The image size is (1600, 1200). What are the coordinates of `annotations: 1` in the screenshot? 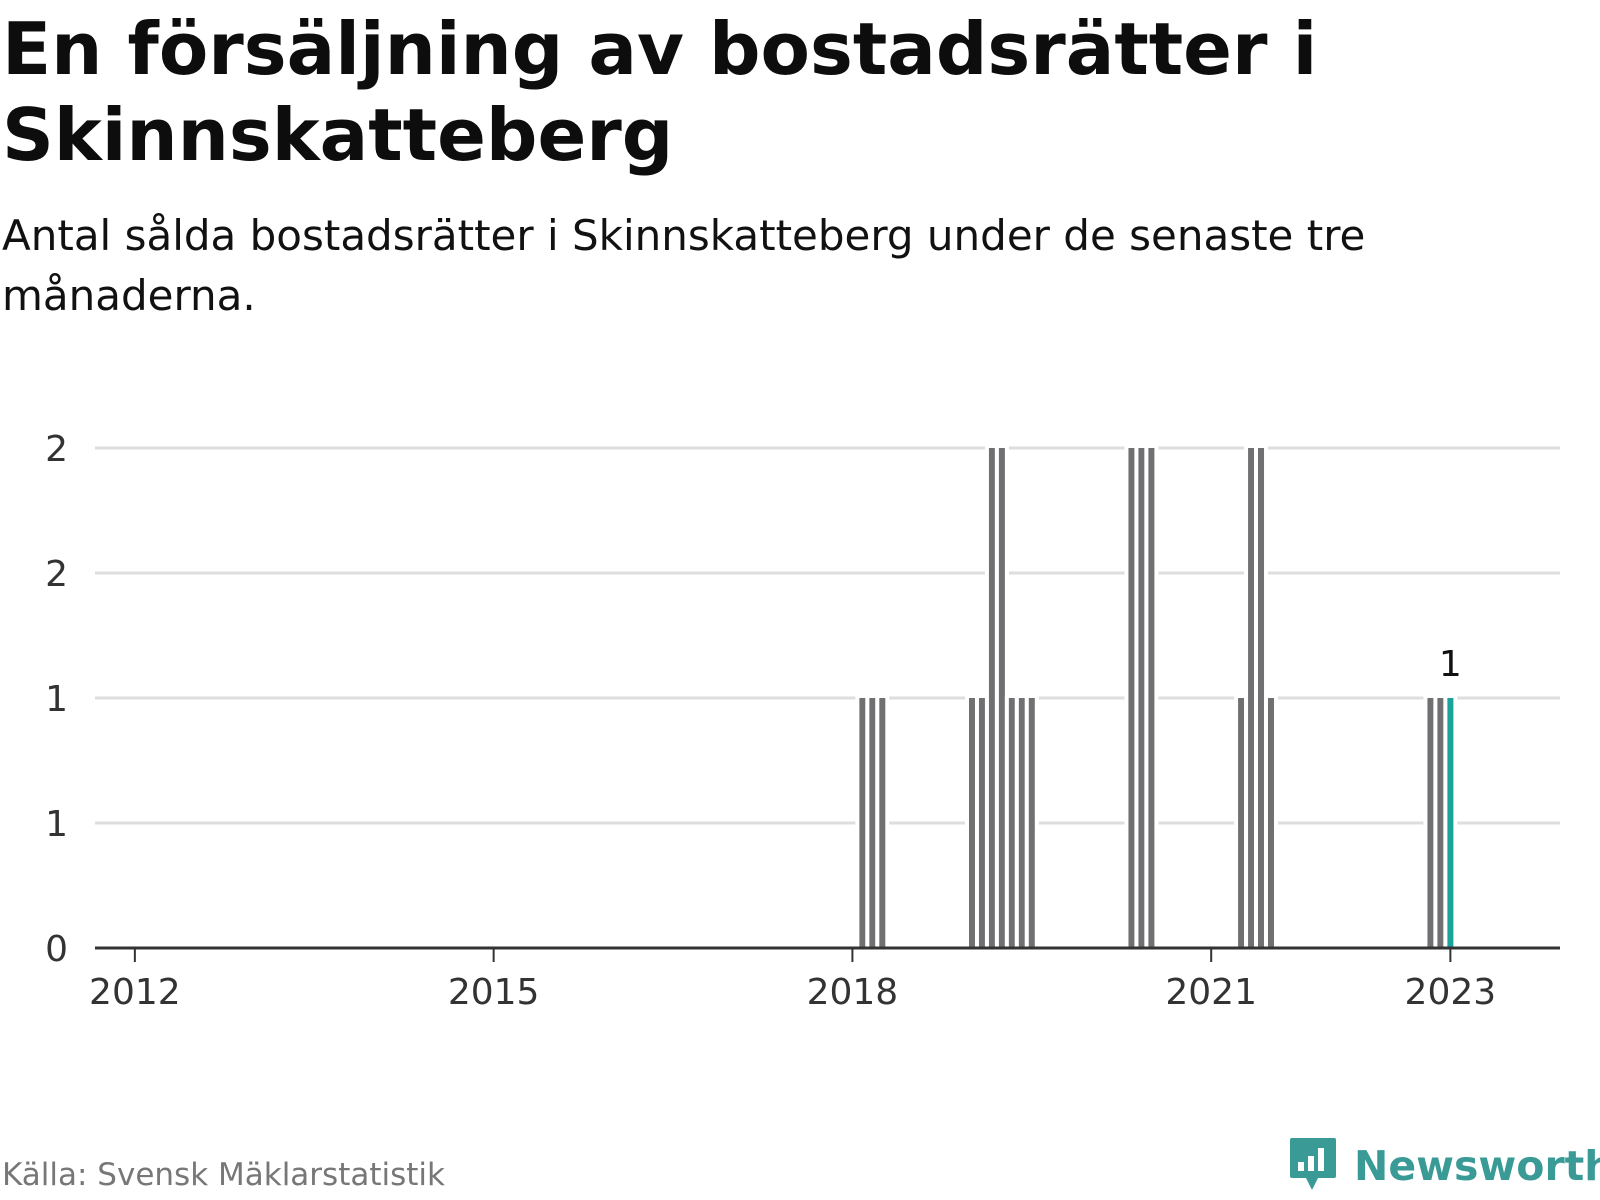 It's located at (1450, 664).